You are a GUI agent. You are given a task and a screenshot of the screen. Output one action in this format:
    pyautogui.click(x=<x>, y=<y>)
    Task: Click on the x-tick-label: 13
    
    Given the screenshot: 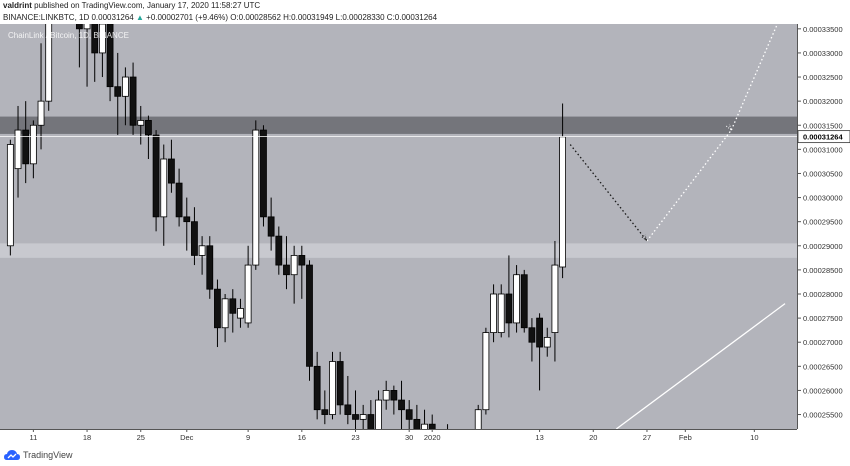 What is the action you would take?
    pyautogui.click(x=539, y=437)
    